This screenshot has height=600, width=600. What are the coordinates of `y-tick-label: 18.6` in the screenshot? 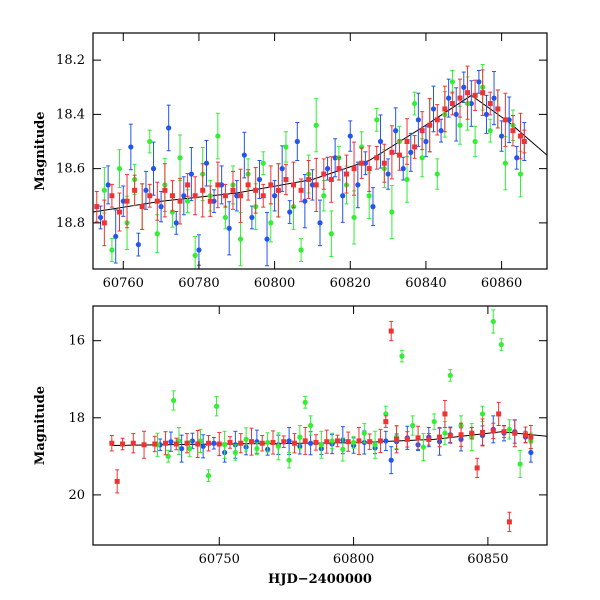 It's located at (70, 169).